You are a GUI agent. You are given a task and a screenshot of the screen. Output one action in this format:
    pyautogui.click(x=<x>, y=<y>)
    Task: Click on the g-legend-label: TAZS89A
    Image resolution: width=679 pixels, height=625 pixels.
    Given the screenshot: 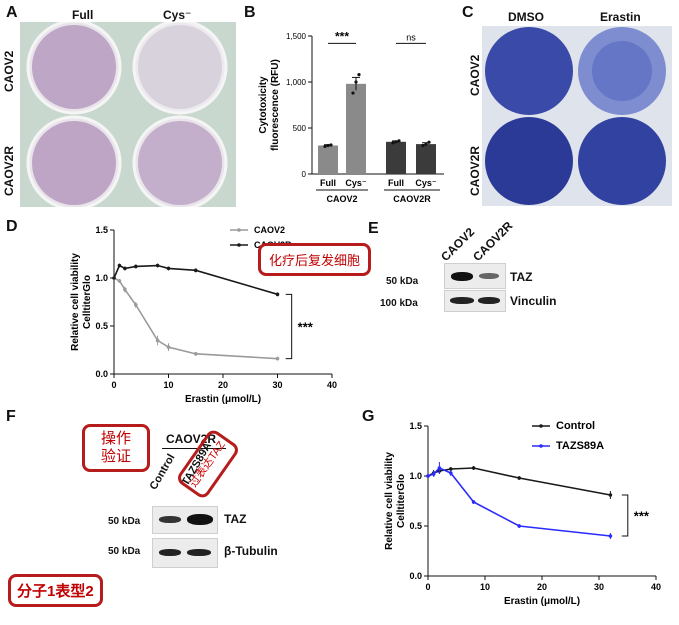 What is the action you would take?
    pyautogui.click(x=580, y=446)
    